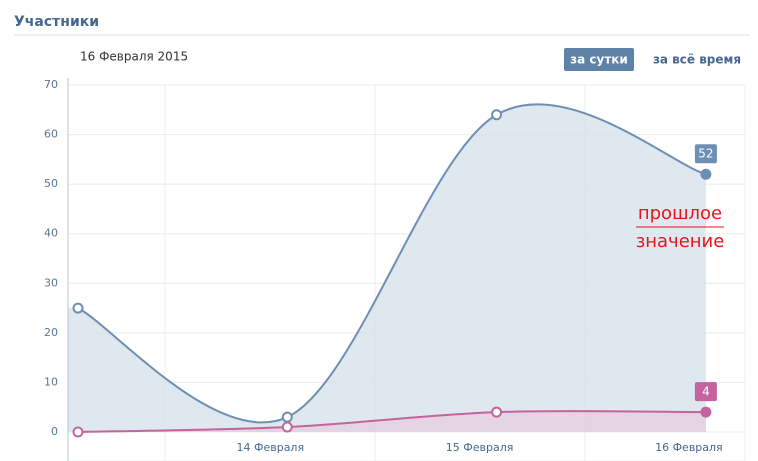 The image size is (758, 461). Describe the element at coordinates (680, 213) in the screenshot. I see `annotation: прошлое` at that location.